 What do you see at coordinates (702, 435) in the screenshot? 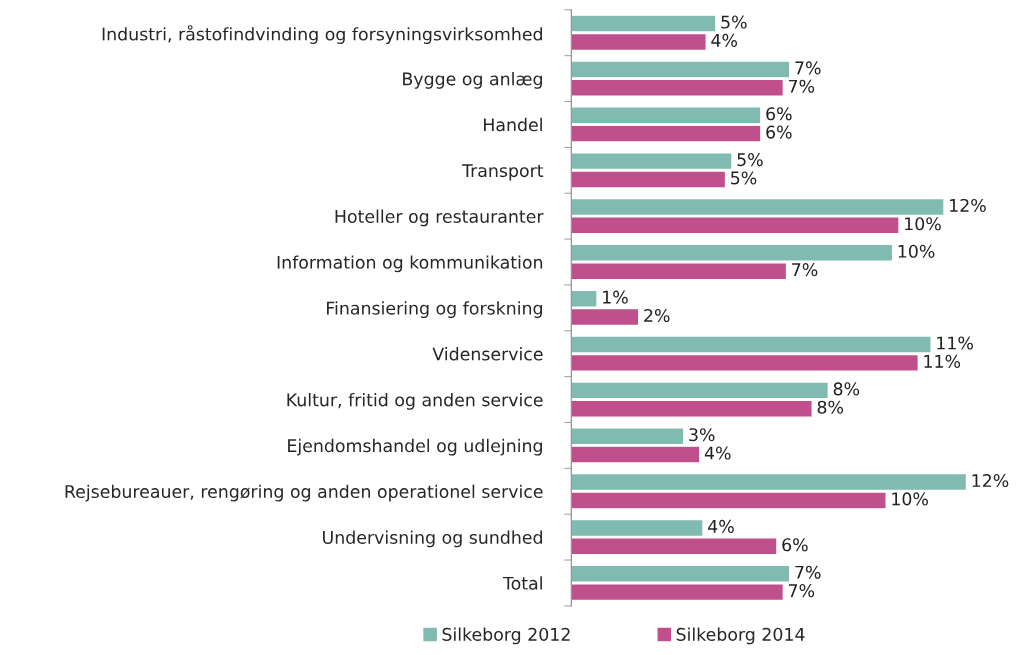
I see `data-label: 3%` at bounding box center [702, 435].